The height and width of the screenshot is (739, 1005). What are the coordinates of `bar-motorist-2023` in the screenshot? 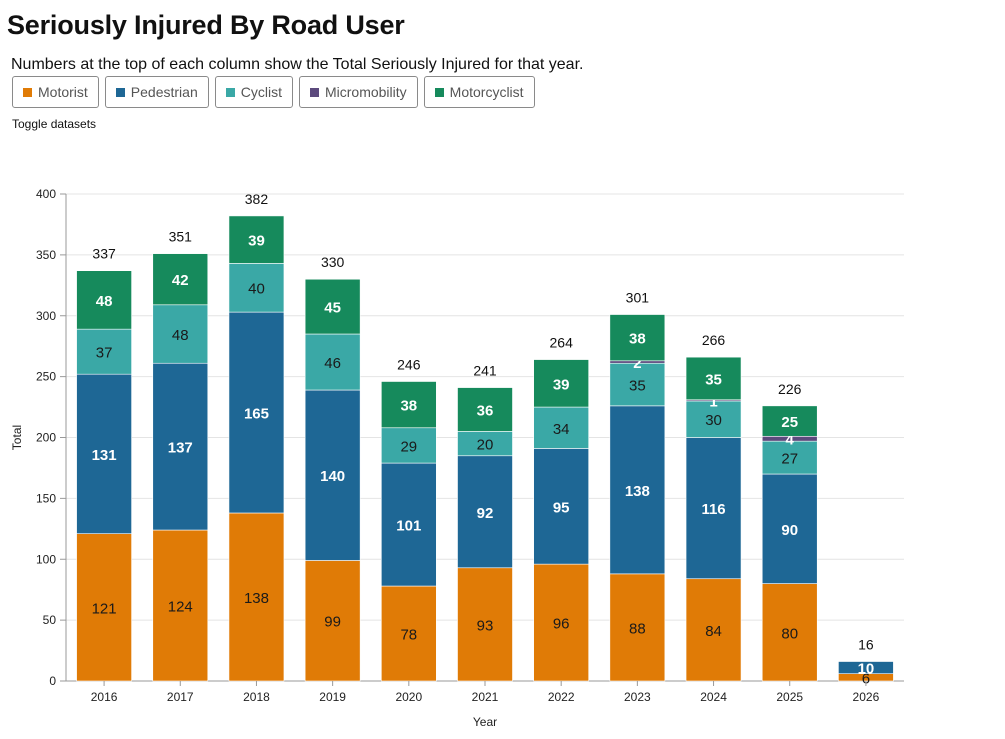 It's located at (637, 627).